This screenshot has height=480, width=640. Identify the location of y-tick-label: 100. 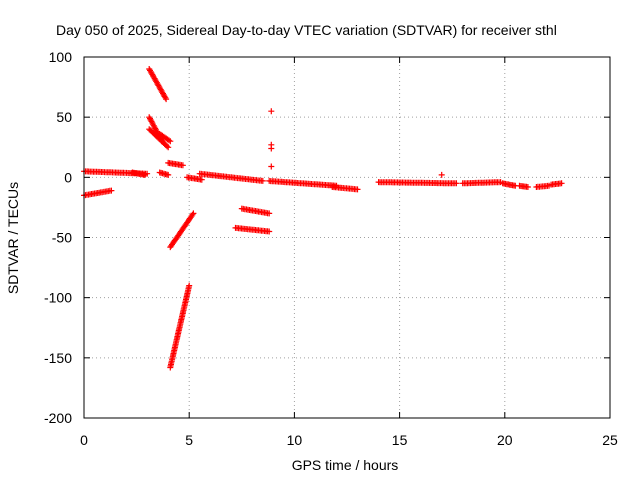
(61, 57).